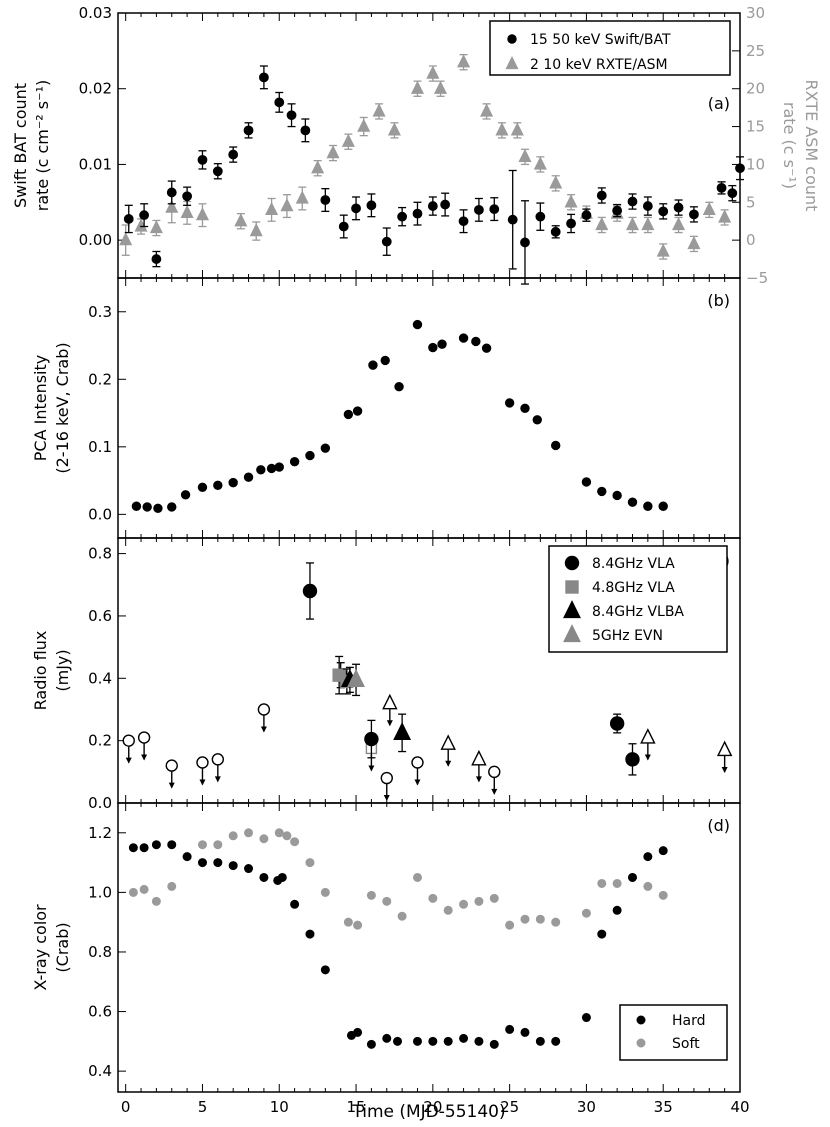  Describe the element at coordinates (356, 1107) in the screenshot. I see `x-tick-label: 15` at that location.